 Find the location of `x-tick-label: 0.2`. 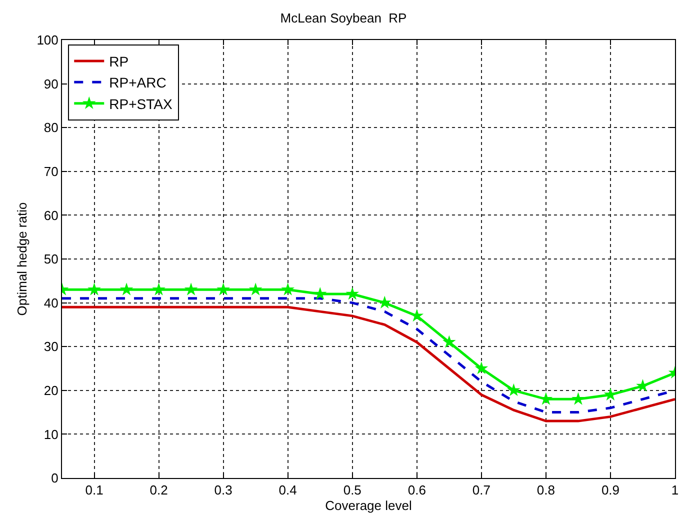

x-tick-label: 0.2 is located at coordinates (159, 490).